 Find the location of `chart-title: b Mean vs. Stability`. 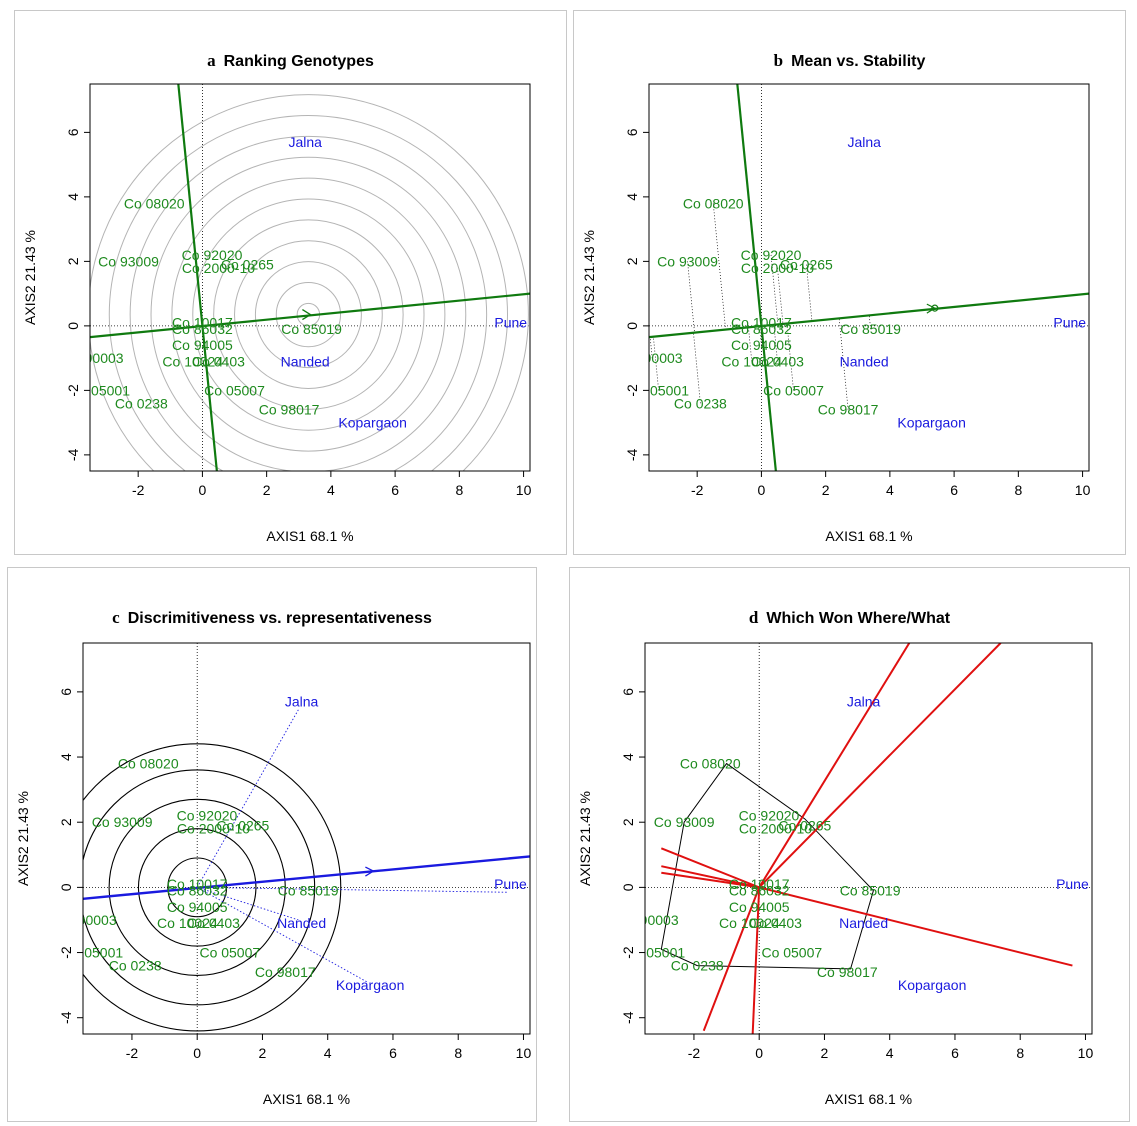

chart-title: b Mean vs. Stability is located at coordinates (849, 60).